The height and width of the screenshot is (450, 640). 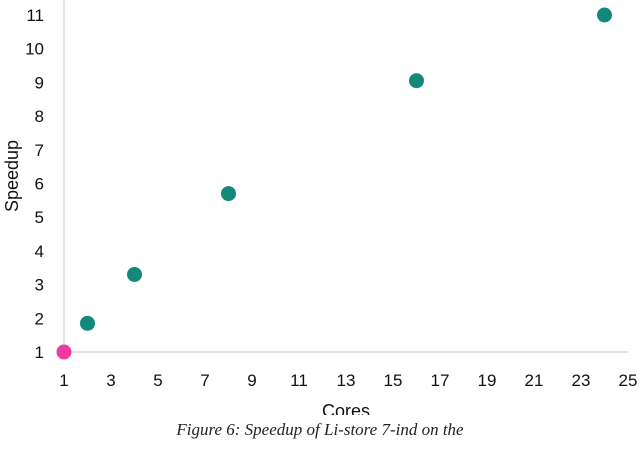 What do you see at coordinates (34, 184) in the screenshot?
I see `y-tick-labels: 1 2 3 4 5 6 7 8 9 10 11` at bounding box center [34, 184].